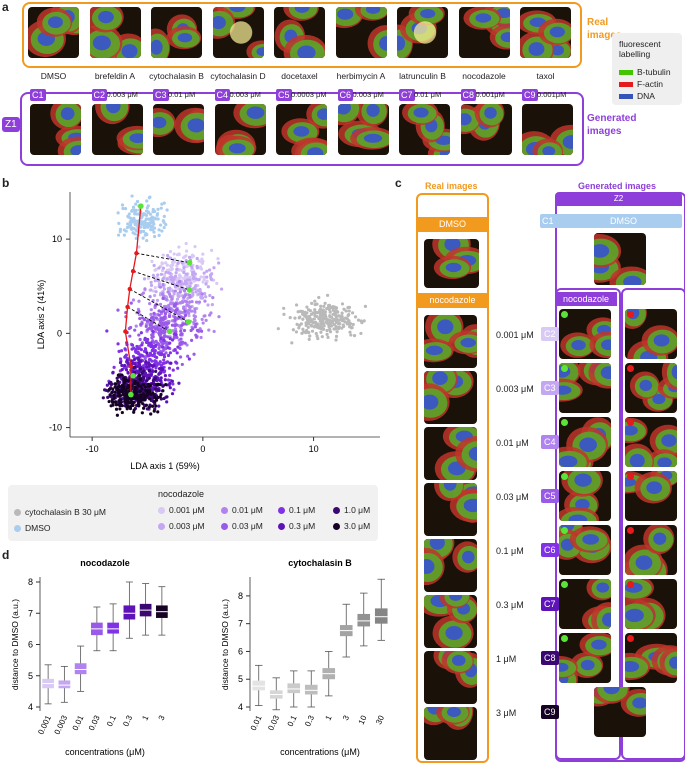 This screenshot has height=763, width=685. I want to click on x-tick-label: 0, so click(202, 449).